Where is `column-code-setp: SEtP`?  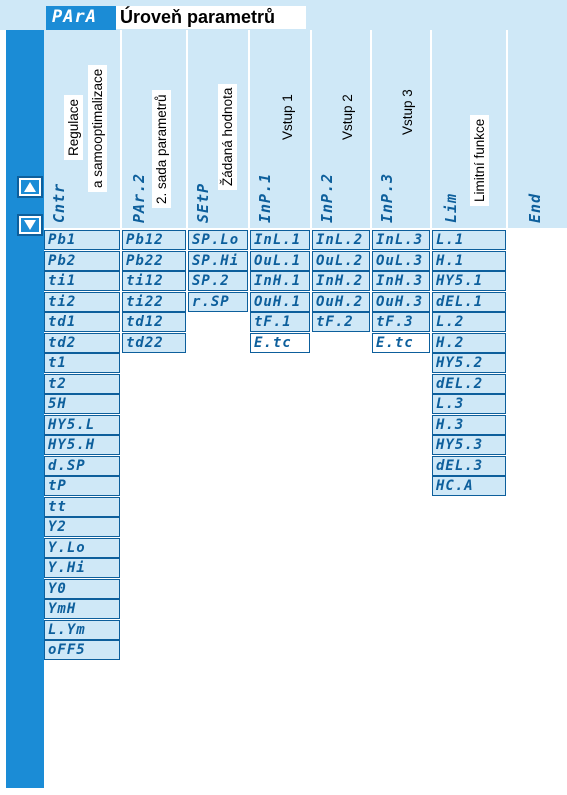 column-code-setp: SEtP is located at coordinates (203, 202).